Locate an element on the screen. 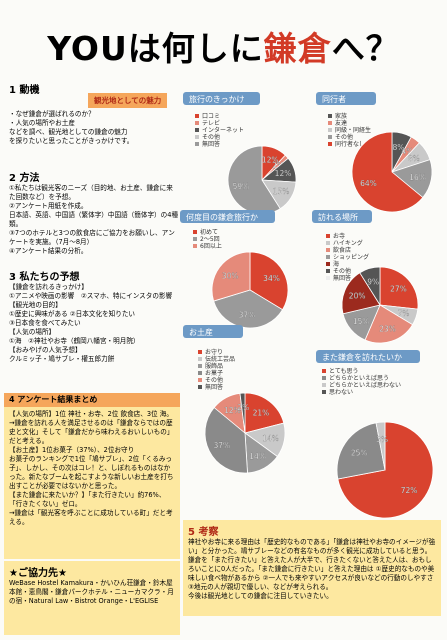 Image resolution: width=447 pixels, height=640 pixels. section-heading: 5 考察 is located at coordinates (203, 532).